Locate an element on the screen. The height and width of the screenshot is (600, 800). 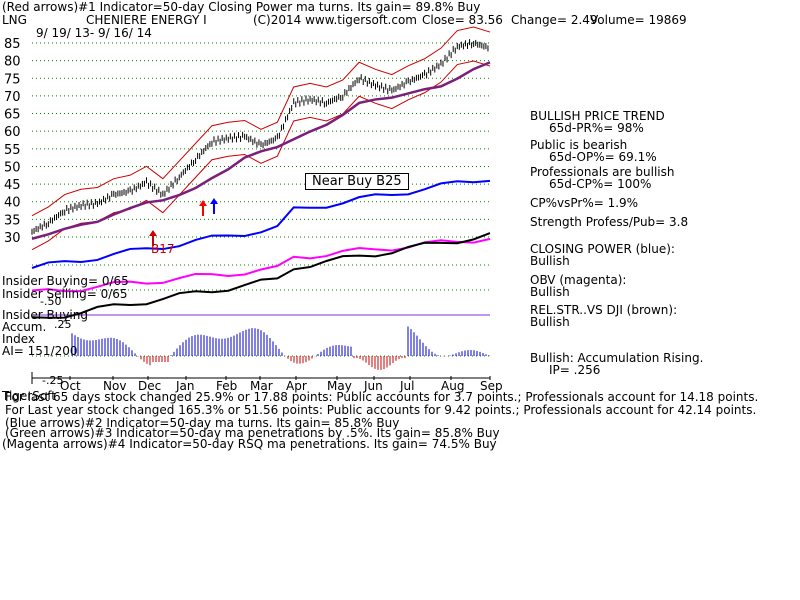
prof-status: Professionals are bullish is located at coordinates (602, 172).